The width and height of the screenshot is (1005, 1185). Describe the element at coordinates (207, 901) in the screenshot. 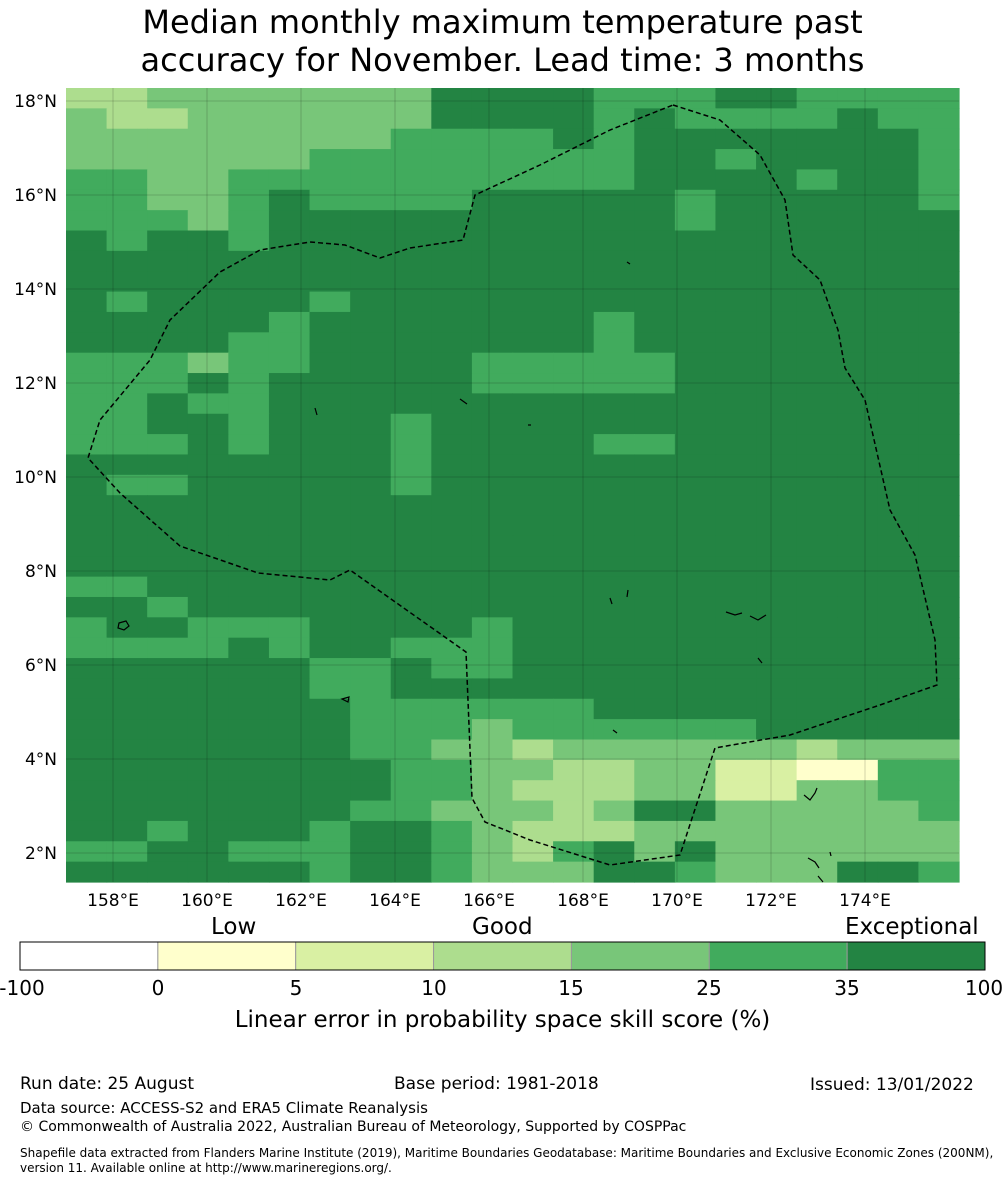

I see `longitude-tick-label: 160°E` at that location.